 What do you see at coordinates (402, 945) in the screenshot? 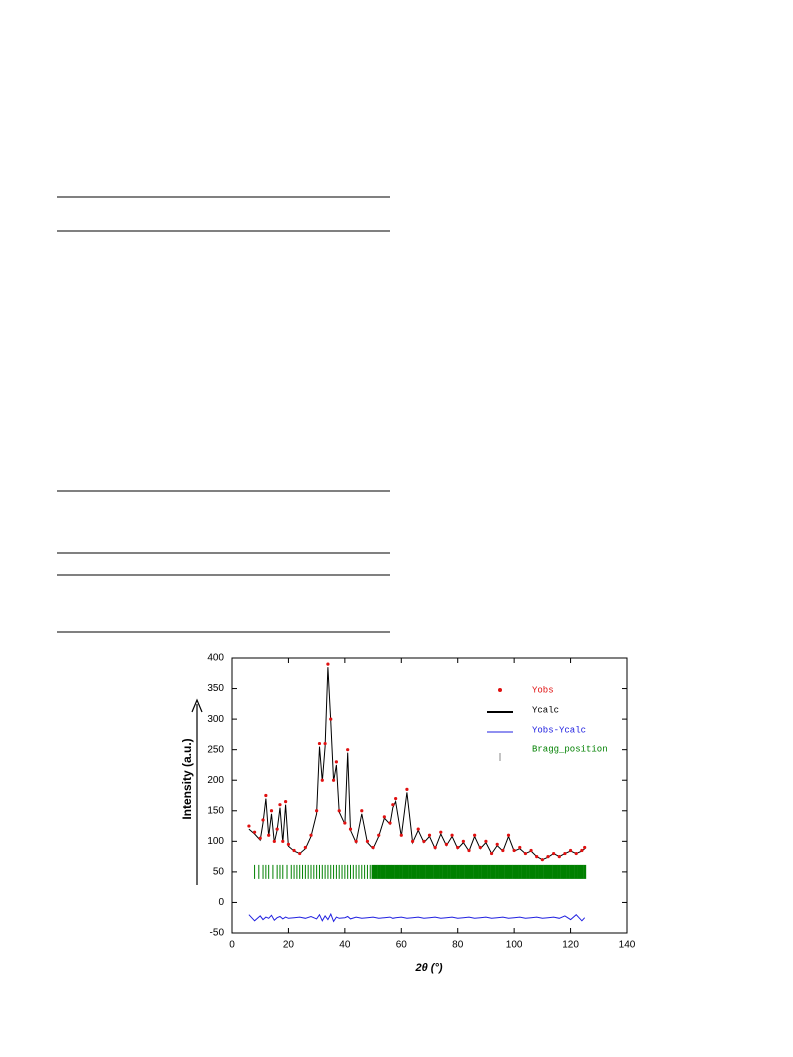
I see `x-tick-label: 60` at bounding box center [402, 945].